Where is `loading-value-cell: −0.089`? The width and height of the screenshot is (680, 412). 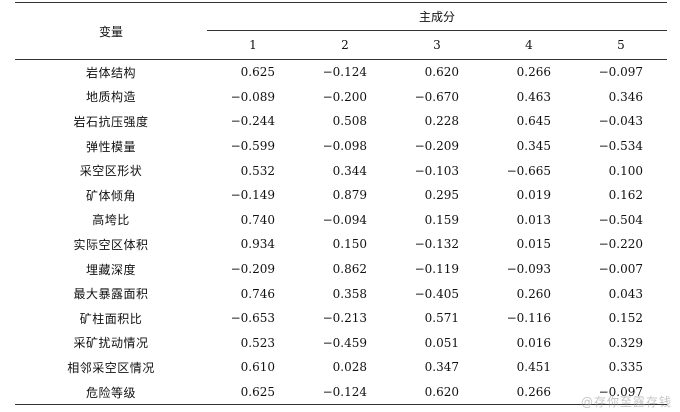
loading-value-cell: −0.089 is located at coordinates (252, 96).